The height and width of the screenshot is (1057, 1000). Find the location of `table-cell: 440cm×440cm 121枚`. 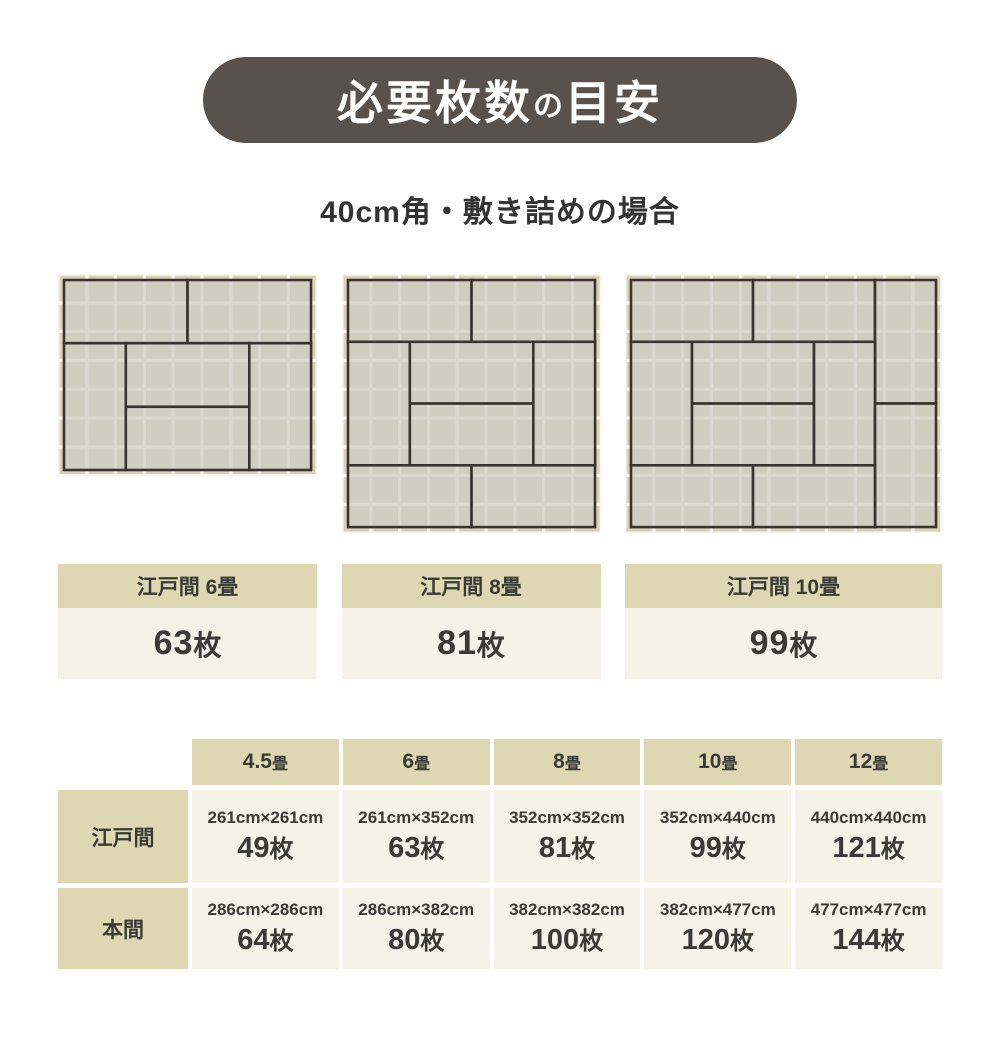

table-cell: 440cm×440cm 121枚 is located at coordinates (868, 836).